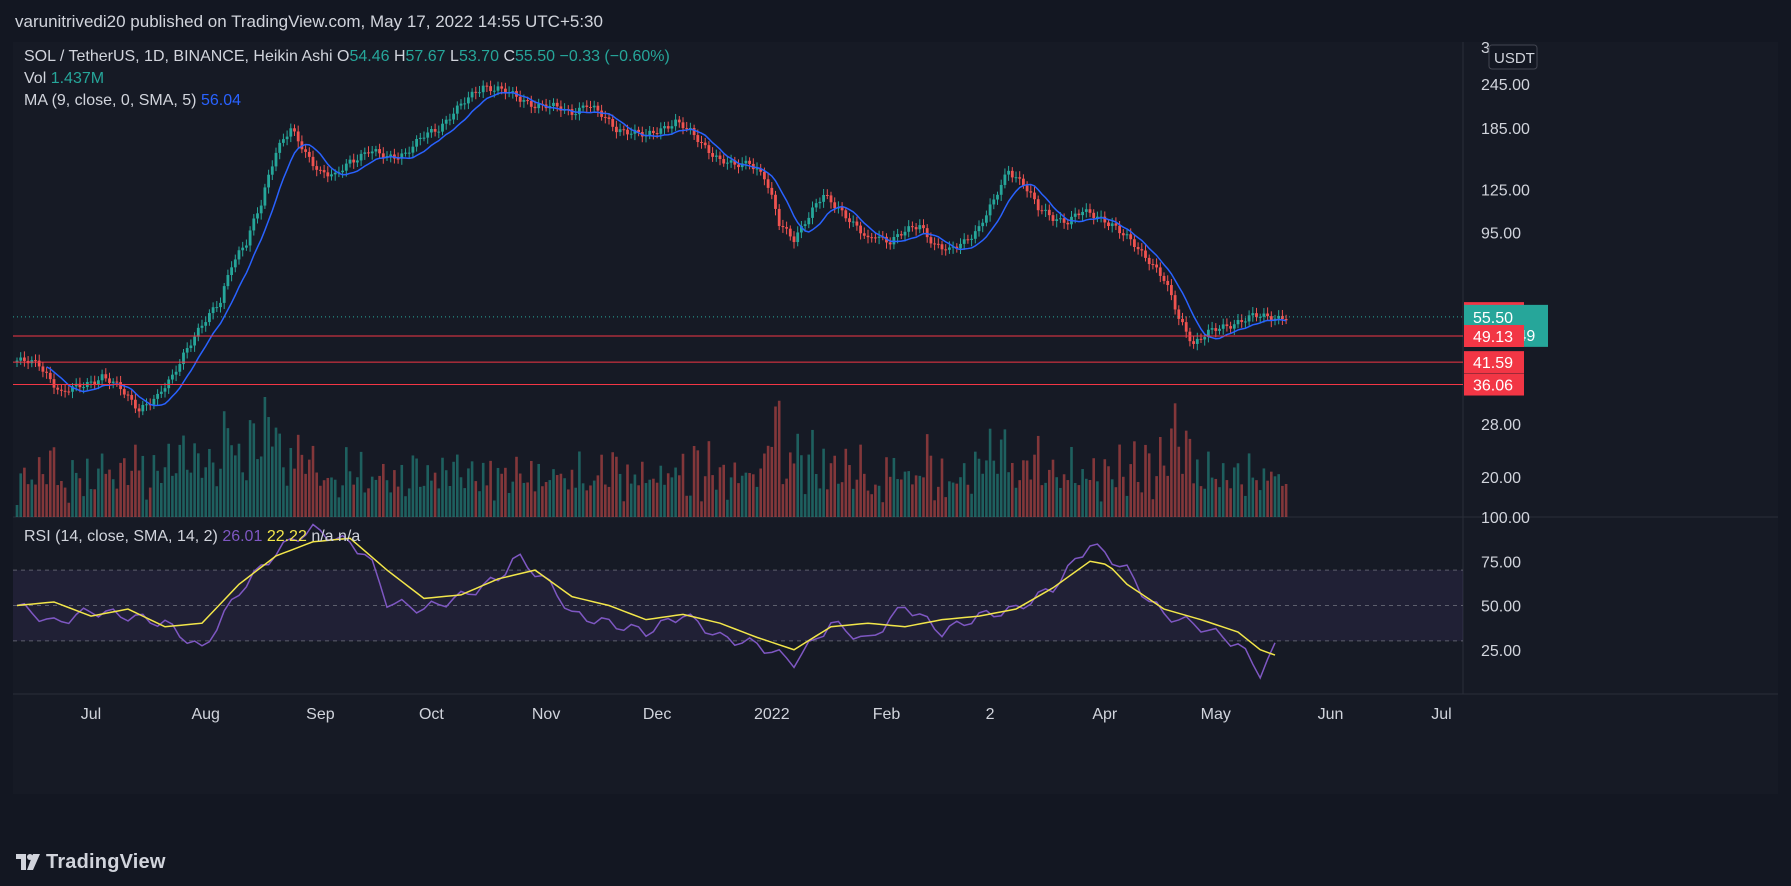 The width and height of the screenshot is (1791, 886). What do you see at coordinates (646, 596) in the screenshot?
I see `rsi-ma-line` at bounding box center [646, 596].